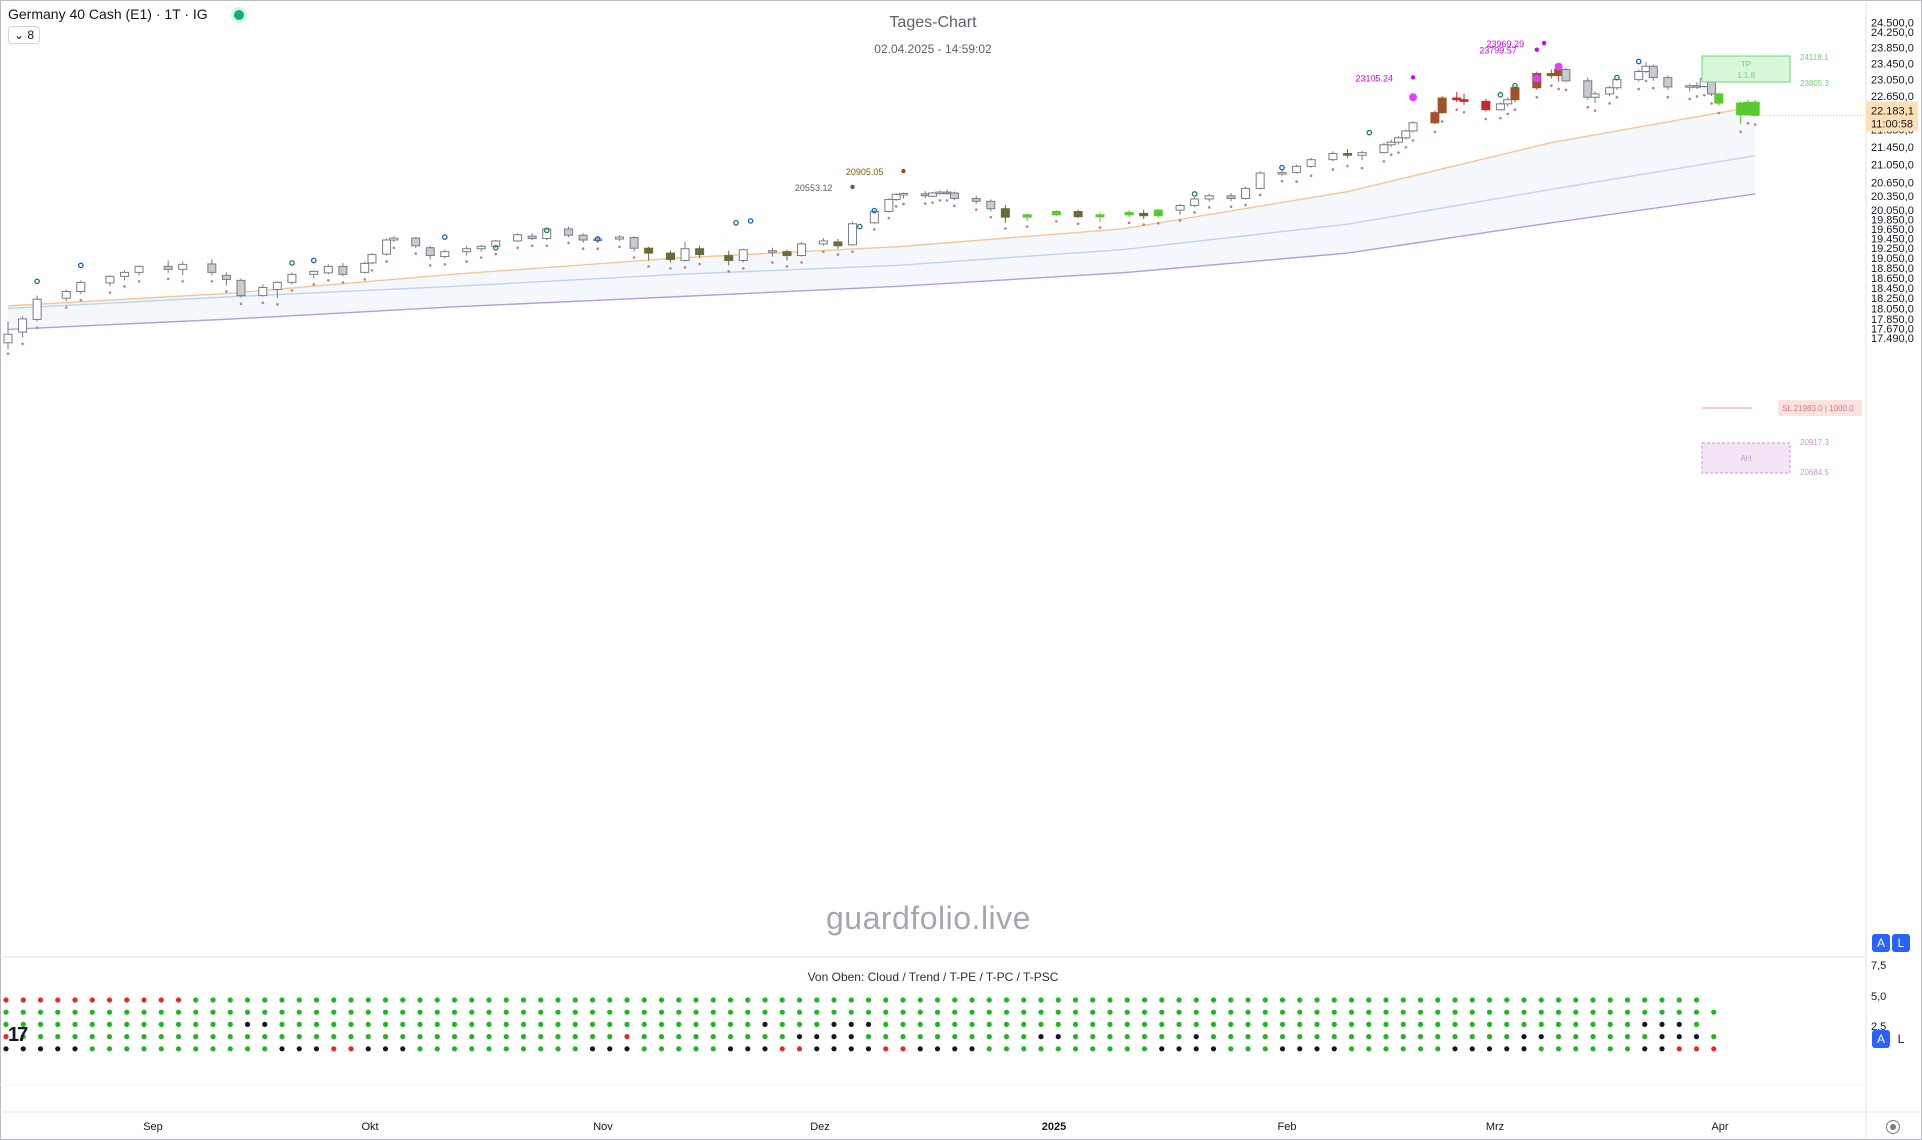  Describe the element at coordinates (1892, 184) in the screenshot. I see `y-tick-label: 20.650,0` at that location.